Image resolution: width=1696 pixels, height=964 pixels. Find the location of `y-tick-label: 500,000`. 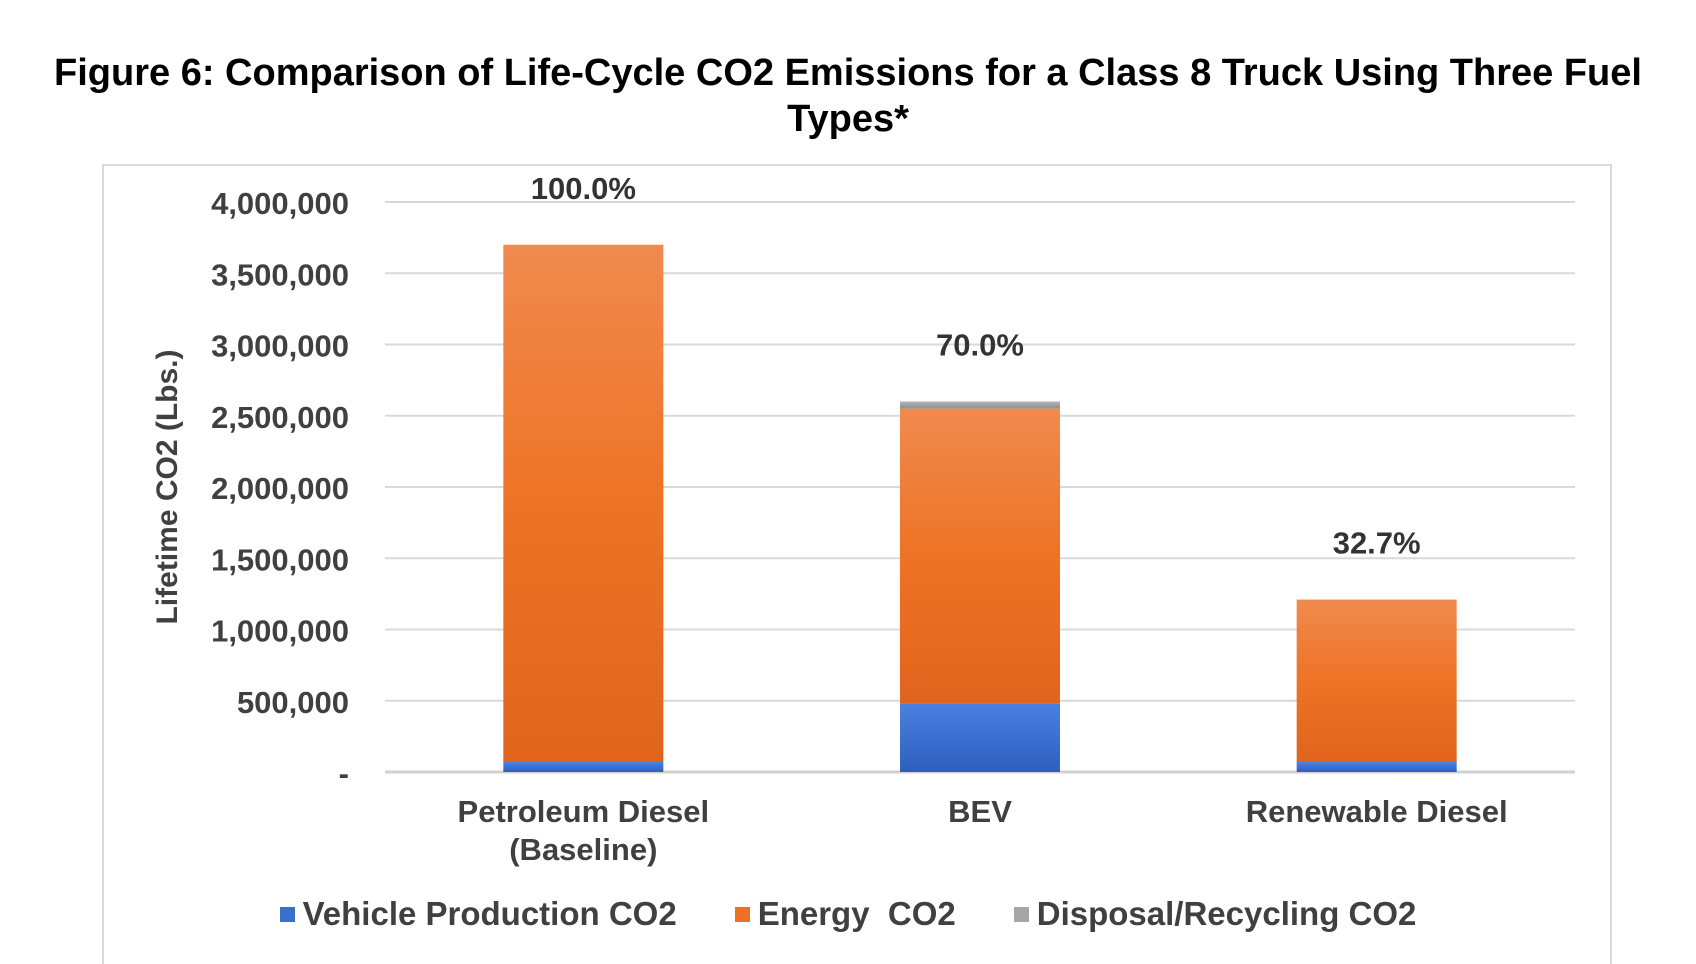

y-tick-label: 500,000 is located at coordinates (293, 702).